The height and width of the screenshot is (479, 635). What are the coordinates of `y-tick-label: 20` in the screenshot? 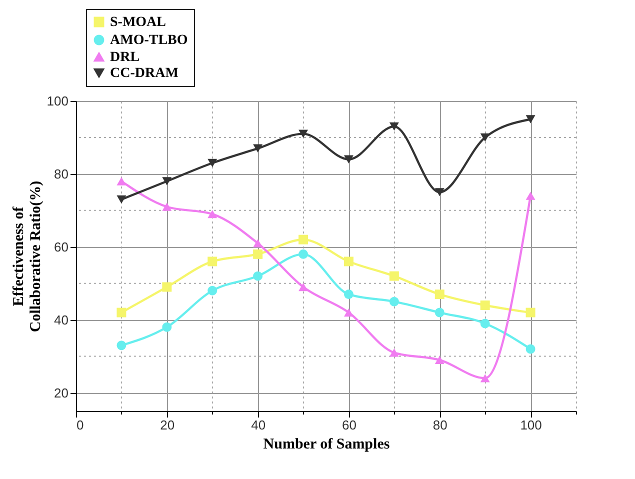 It's located at (61, 392).